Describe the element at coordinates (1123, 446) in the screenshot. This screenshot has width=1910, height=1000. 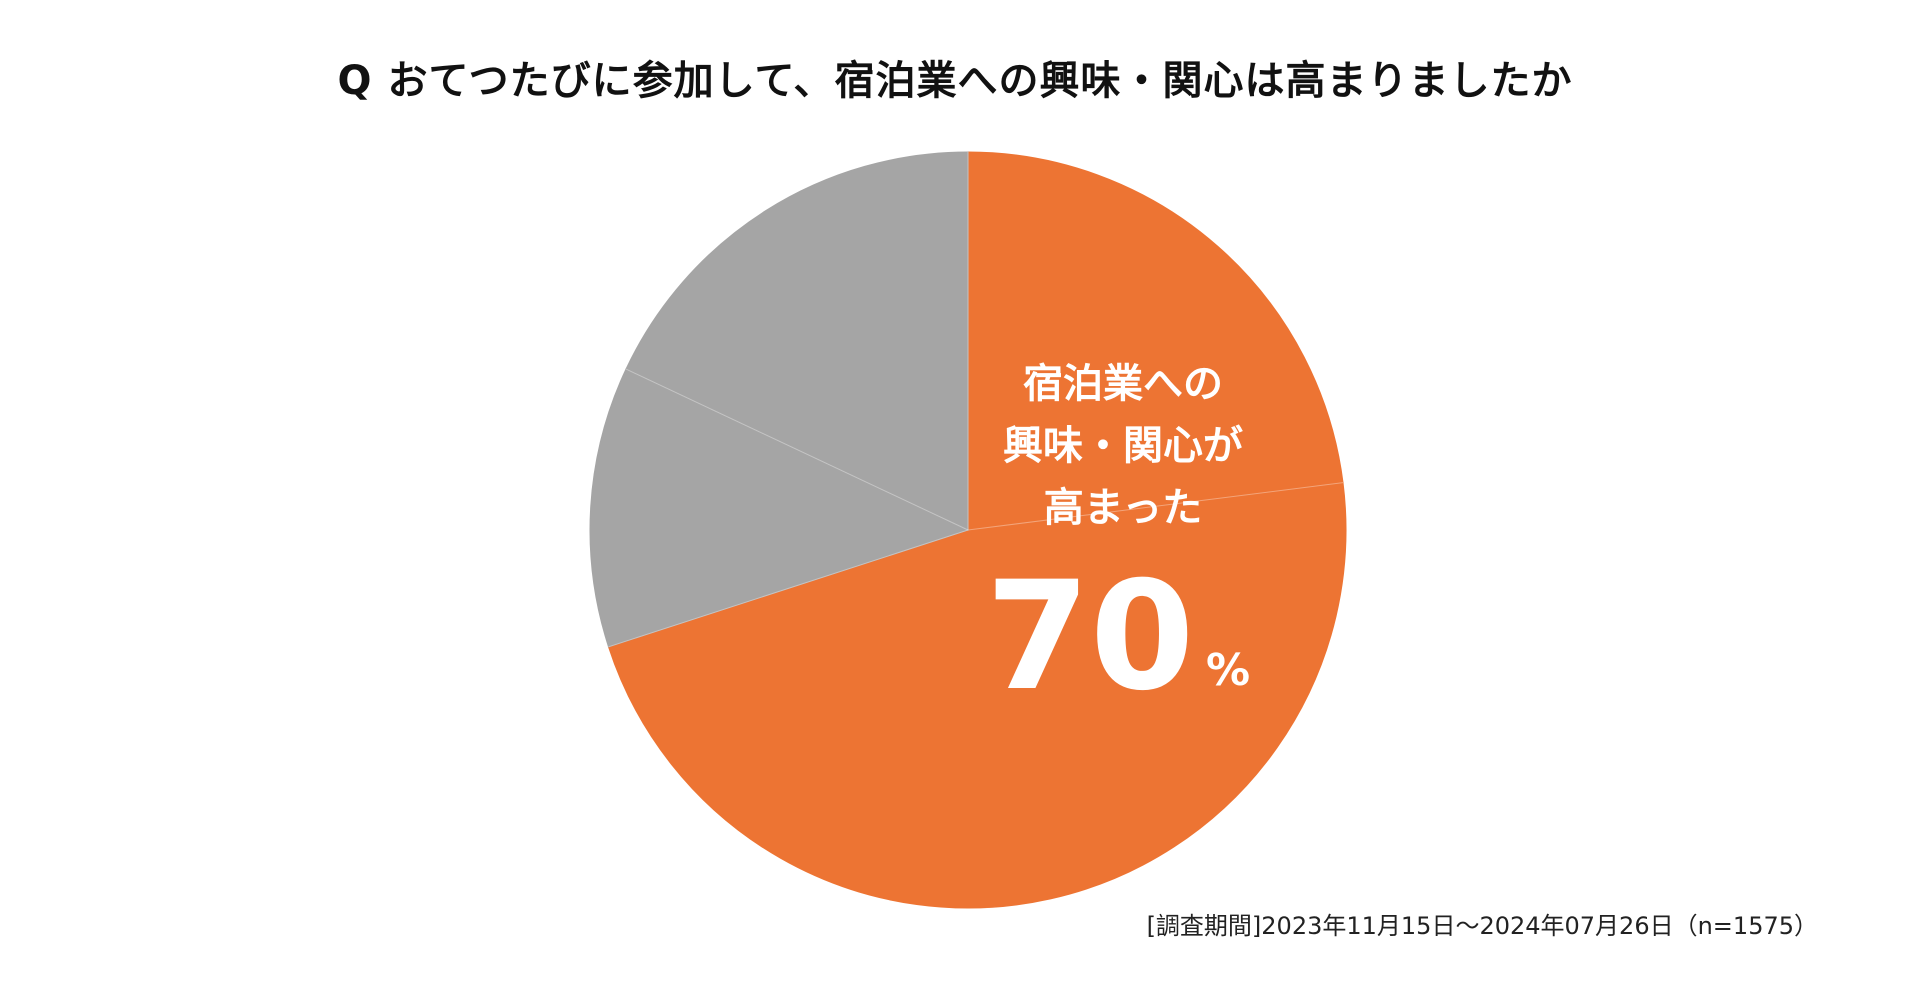
I see `callout-line-2: 興味・関心が` at that location.